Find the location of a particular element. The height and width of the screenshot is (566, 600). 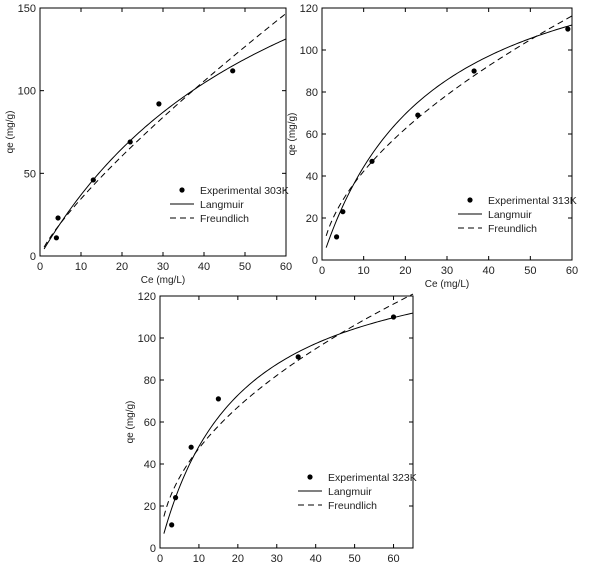

legend: Experimental 313K Langmuir Freundlich is located at coordinates (517, 215).